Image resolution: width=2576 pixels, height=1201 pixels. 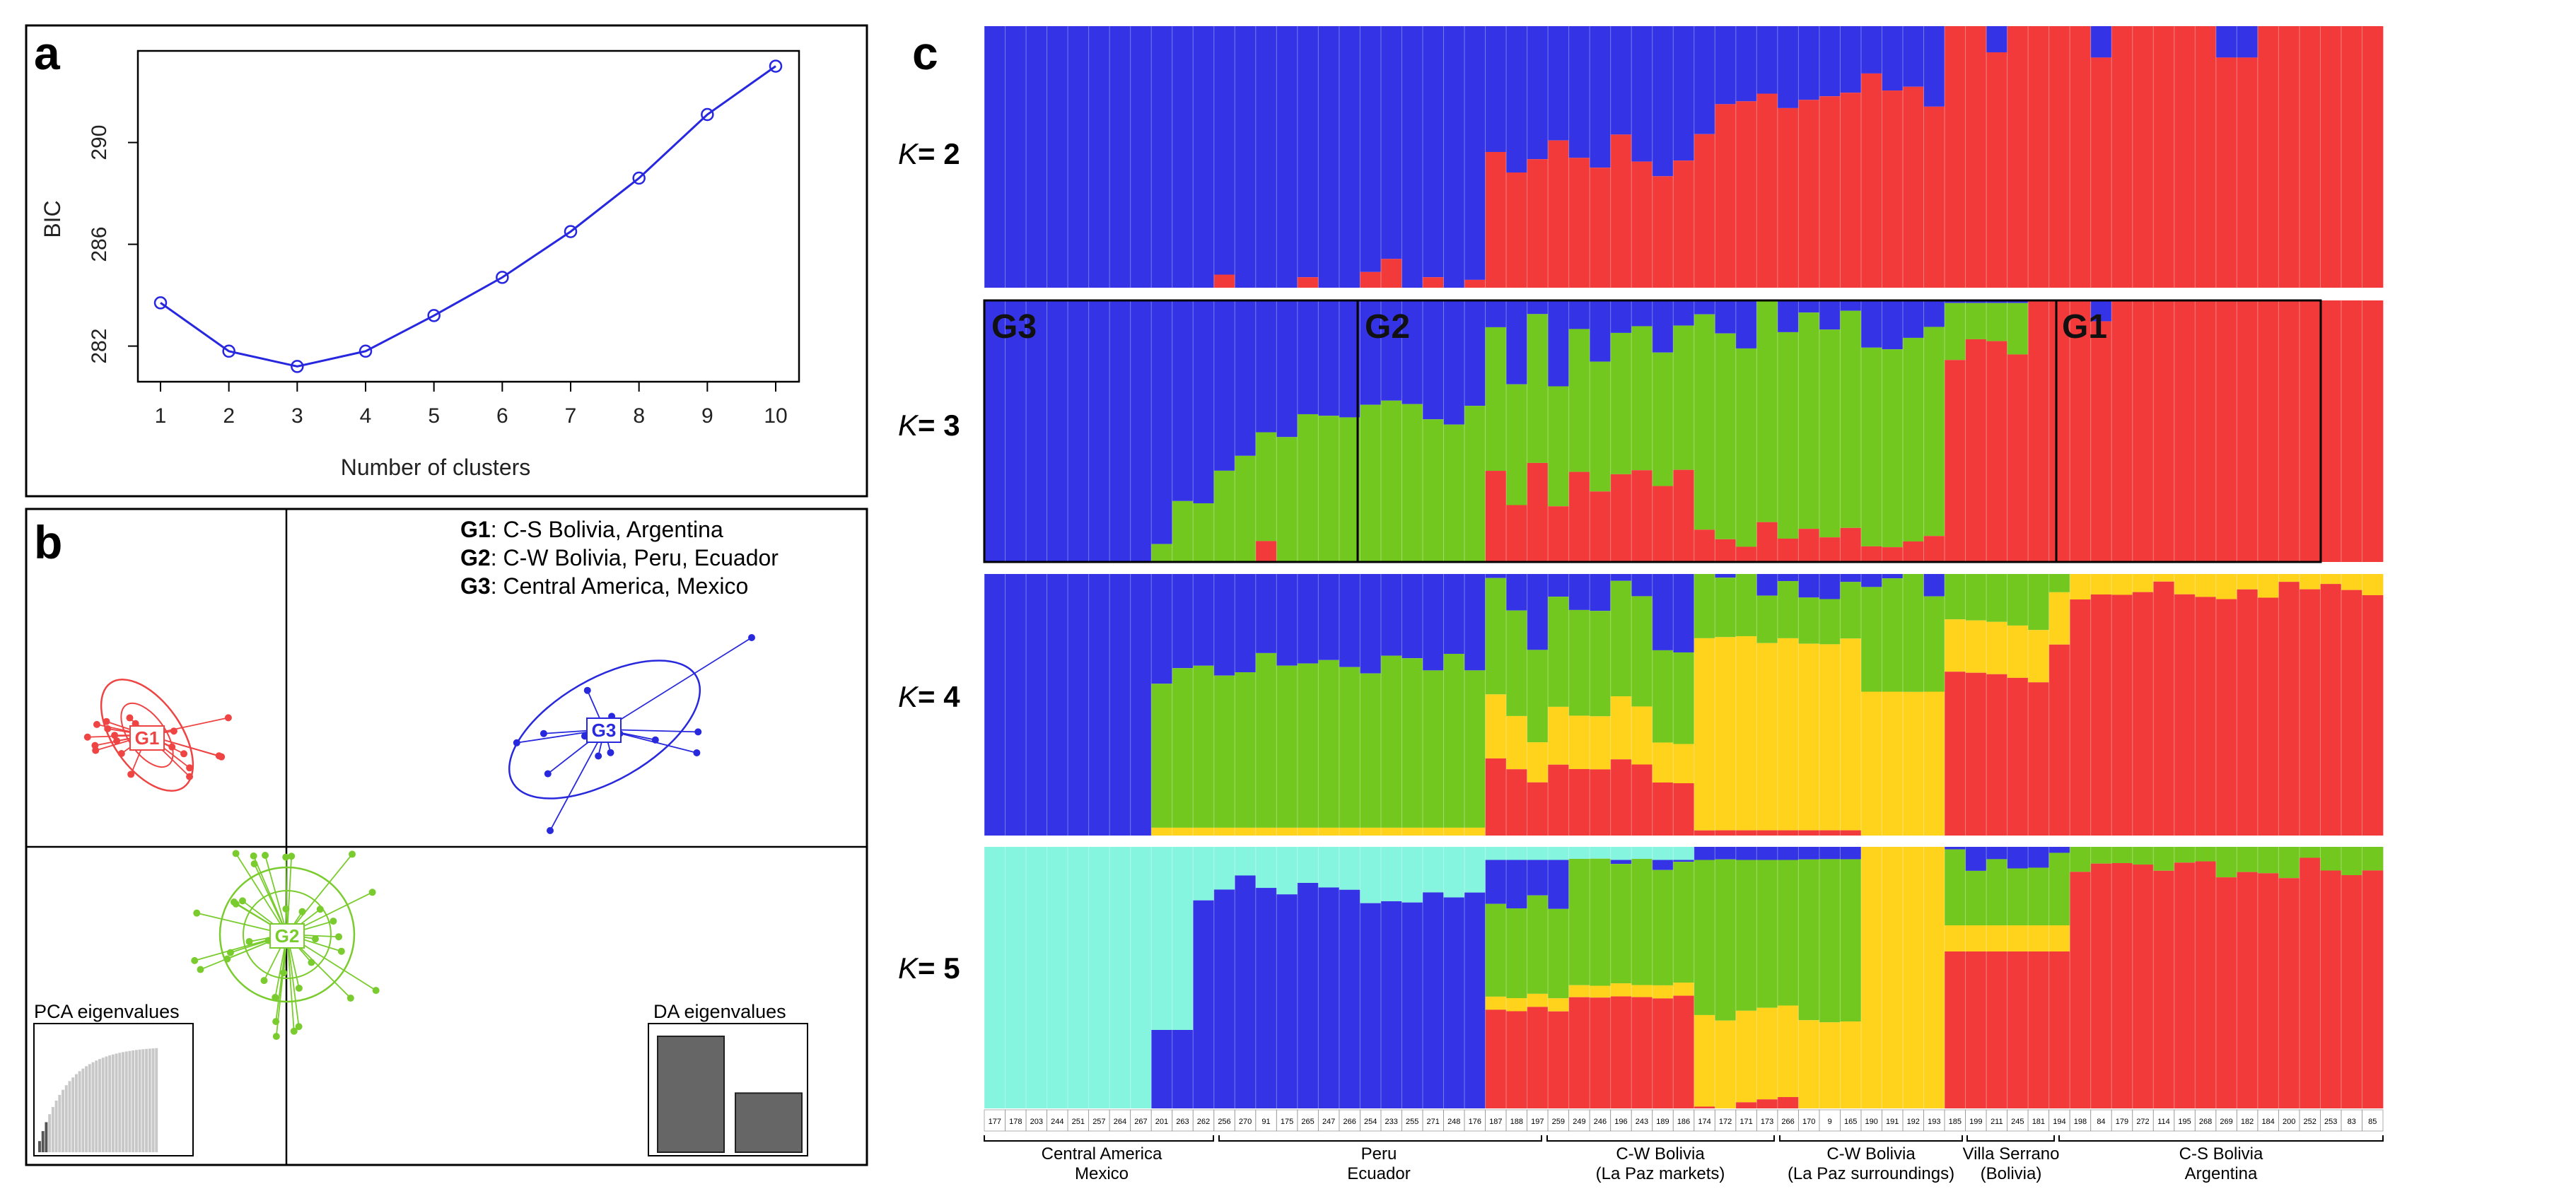 I want to click on x-tick-label: 8, so click(x=639, y=416).